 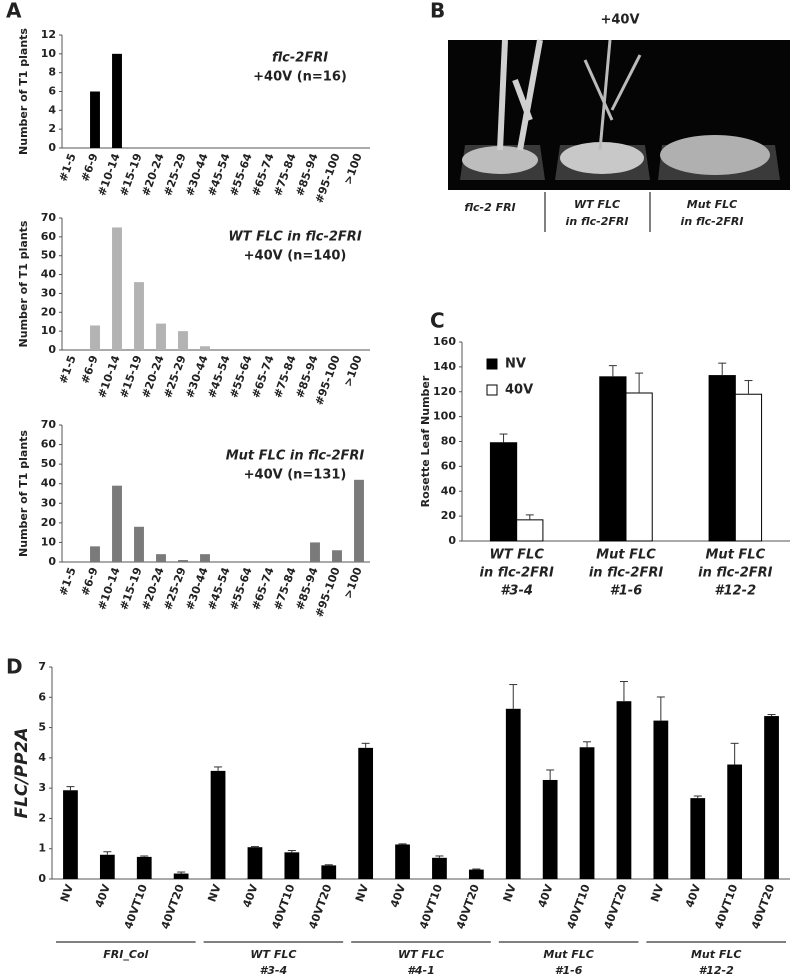 What do you see at coordinates (274, 970) in the screenshot?
I see `group-label: #3-4` at bounding box center [274, 970].